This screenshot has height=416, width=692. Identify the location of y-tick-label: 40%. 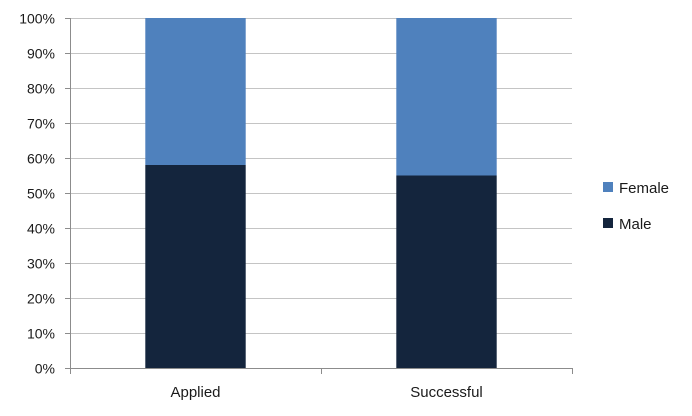
(41, 229).